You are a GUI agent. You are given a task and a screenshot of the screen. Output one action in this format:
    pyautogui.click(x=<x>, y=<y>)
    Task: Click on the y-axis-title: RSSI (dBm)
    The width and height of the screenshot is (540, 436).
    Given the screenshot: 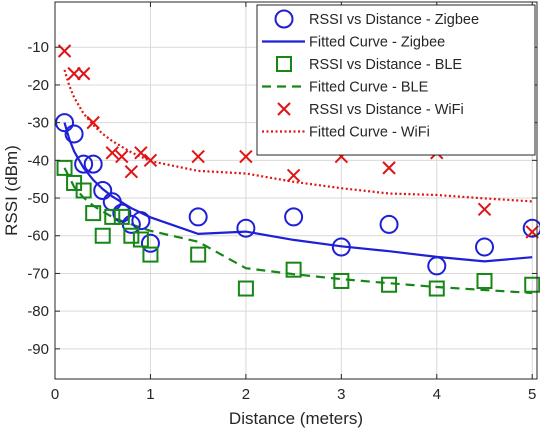 What is the action you would take?
    pyautogui.click(x=11, y=190)
    